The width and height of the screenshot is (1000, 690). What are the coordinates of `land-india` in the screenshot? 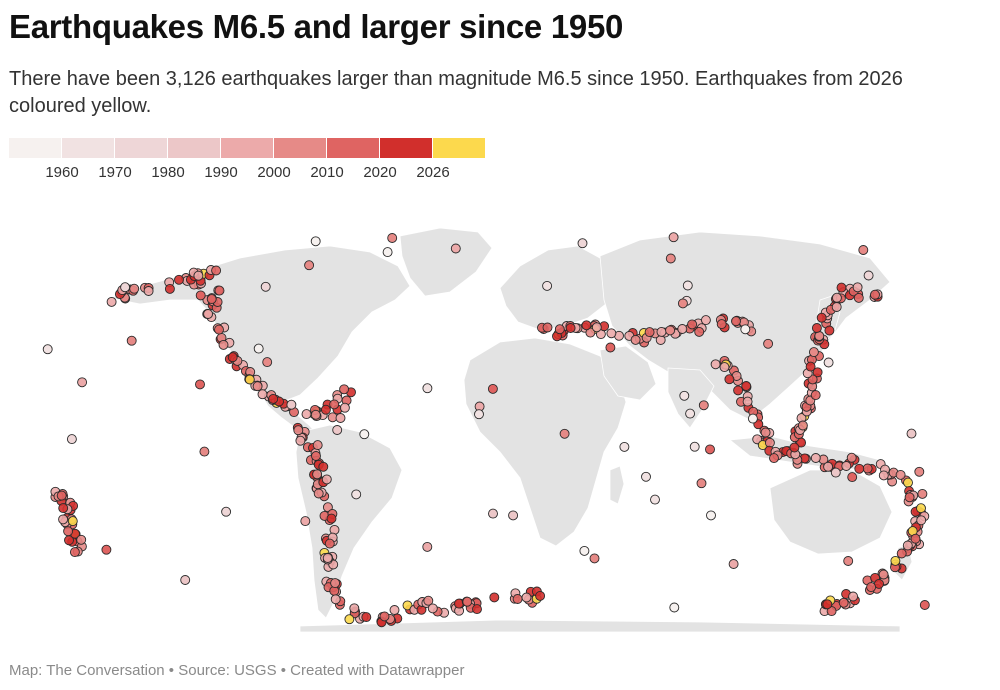 It's located at (691, 398).